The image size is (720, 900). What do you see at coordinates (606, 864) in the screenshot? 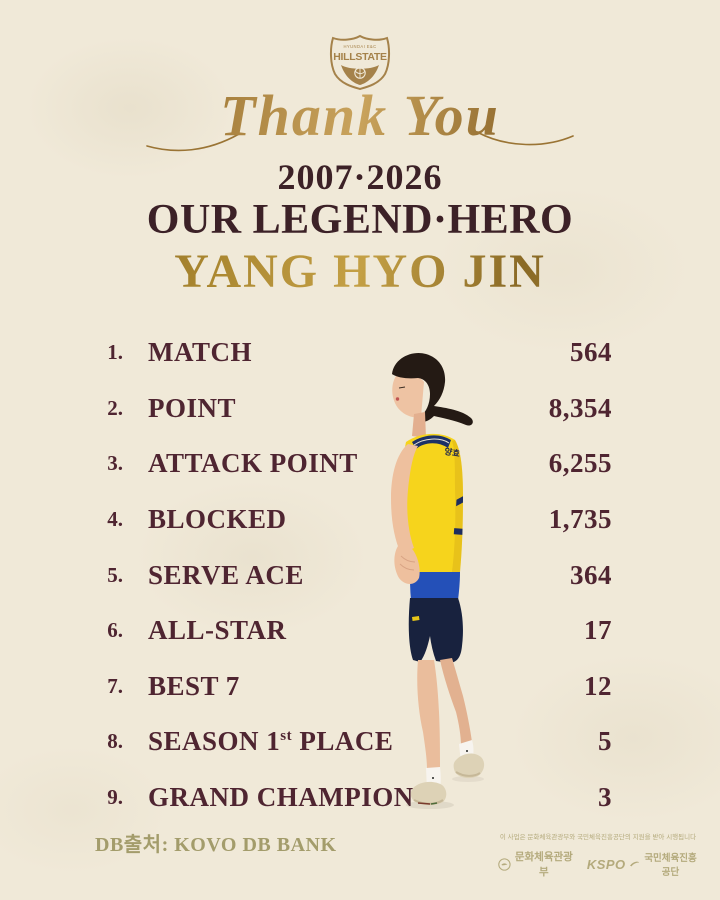
I see `kspo-wordmark: KSPO` at bounding box center [606, 864].